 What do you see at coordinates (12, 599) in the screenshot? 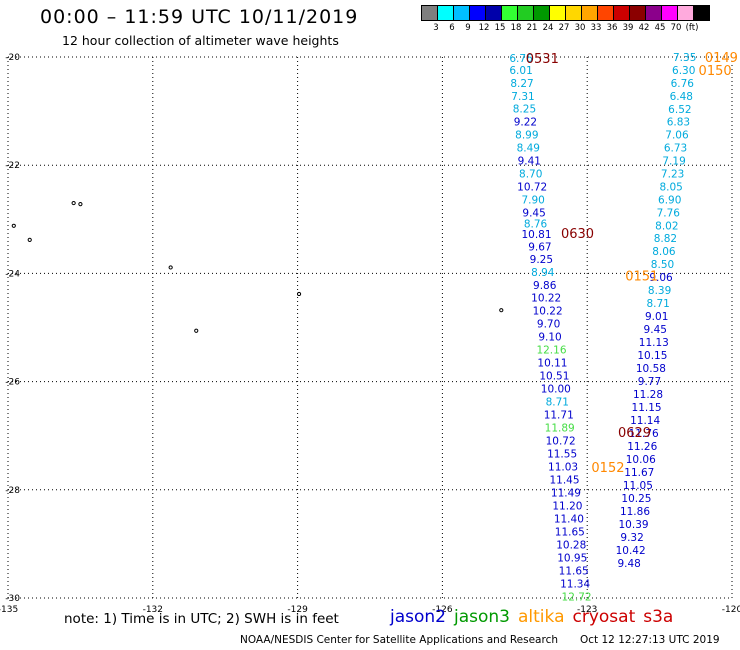
I see `y-tick-label: -30` at bounding box center [12, 599].